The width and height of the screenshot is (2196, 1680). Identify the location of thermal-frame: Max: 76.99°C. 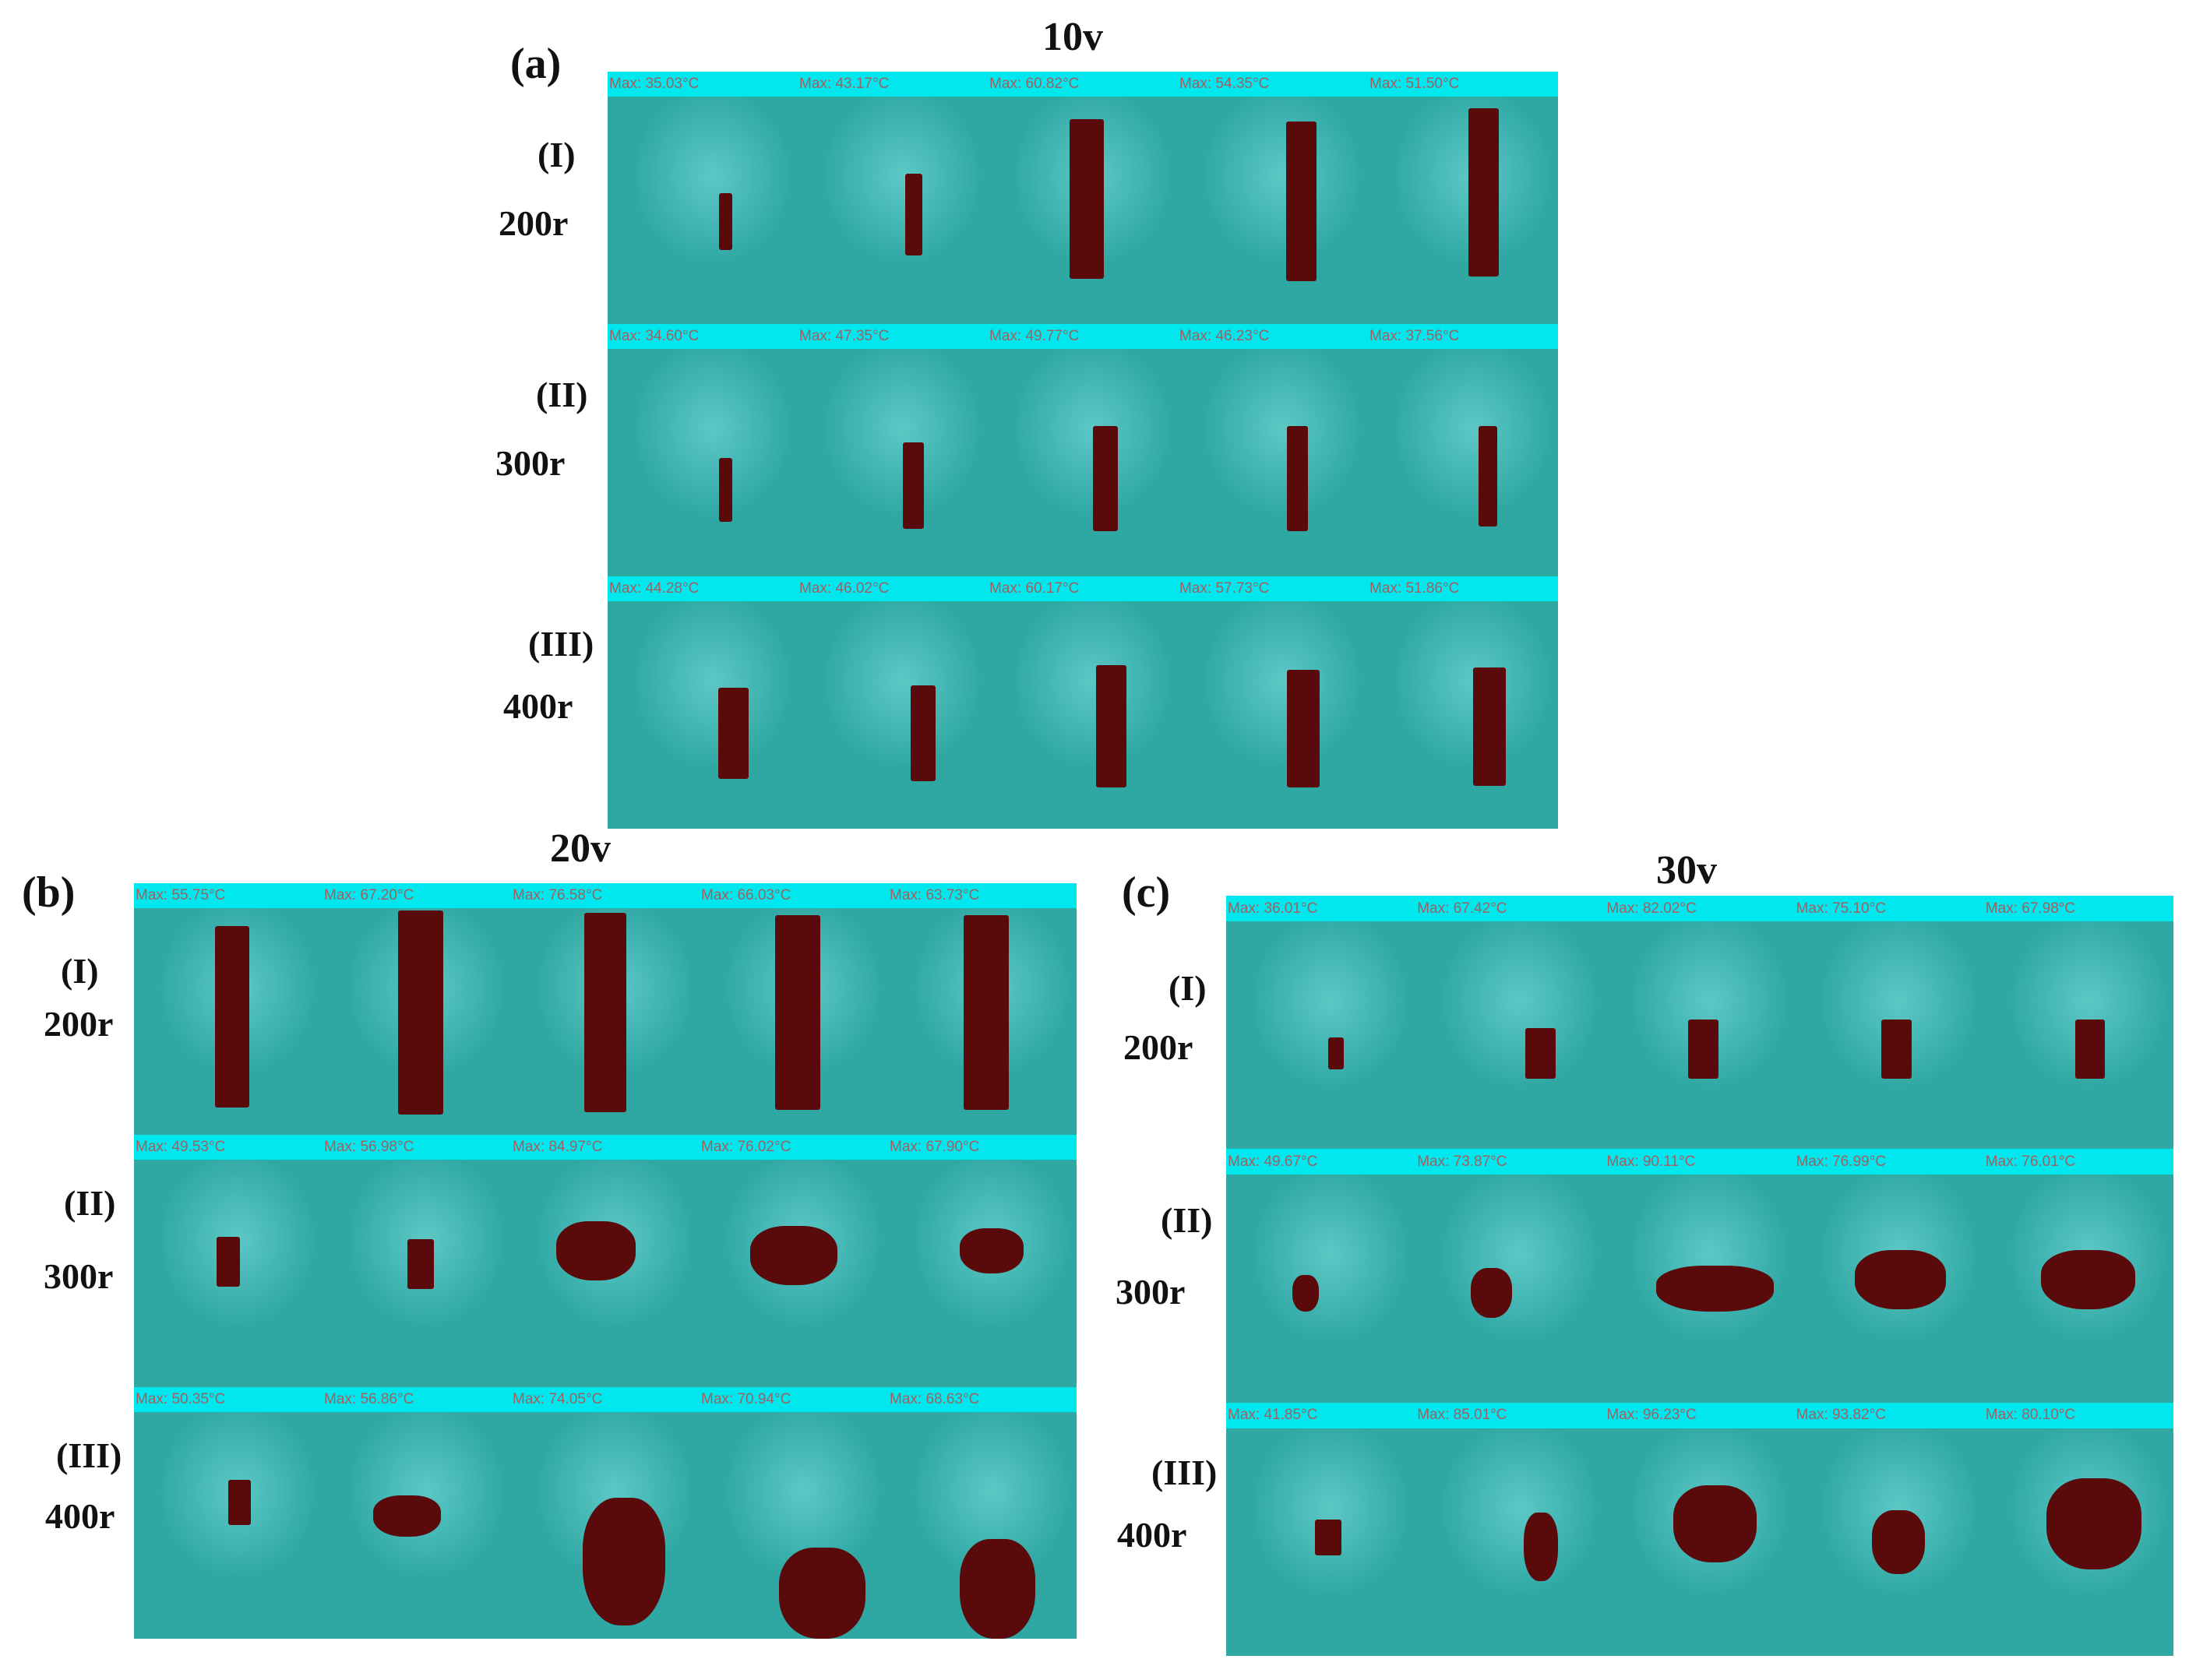
(1889, 1276).